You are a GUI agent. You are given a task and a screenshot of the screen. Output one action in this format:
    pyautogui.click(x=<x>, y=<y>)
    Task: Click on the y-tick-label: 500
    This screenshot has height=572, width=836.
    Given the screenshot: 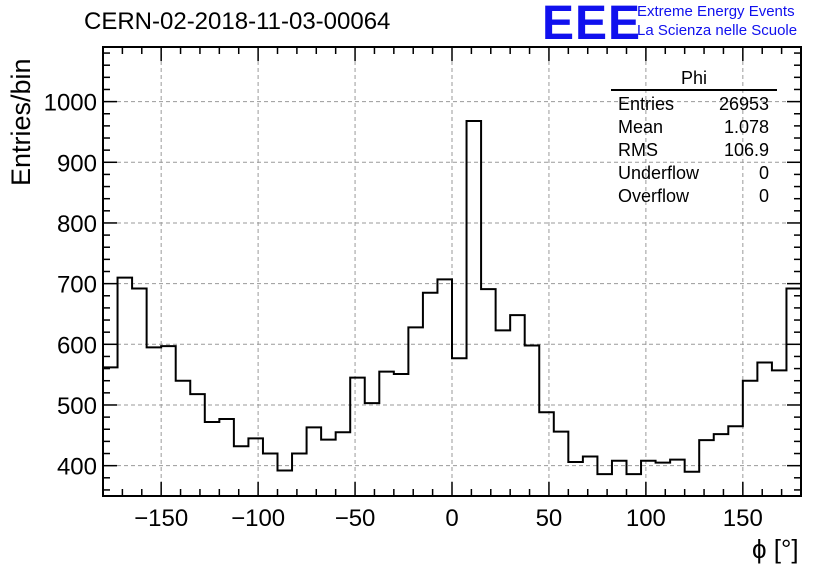 What is the action you would take?
    pyautogui.click(x=77, y=406)
    